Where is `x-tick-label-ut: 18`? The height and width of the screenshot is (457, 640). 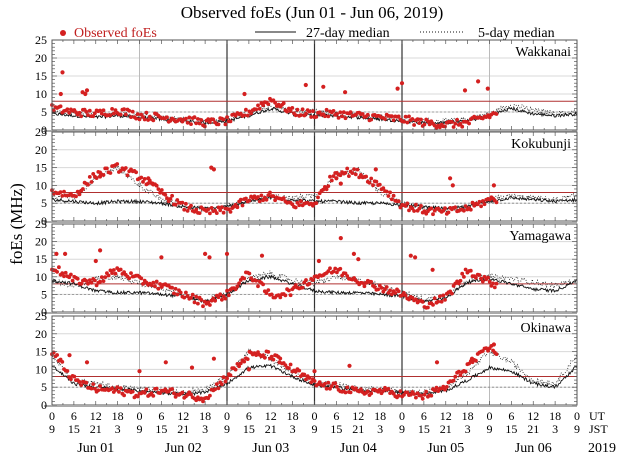 x-tick-label-ut: 18 is located at coordinates (293, 416).